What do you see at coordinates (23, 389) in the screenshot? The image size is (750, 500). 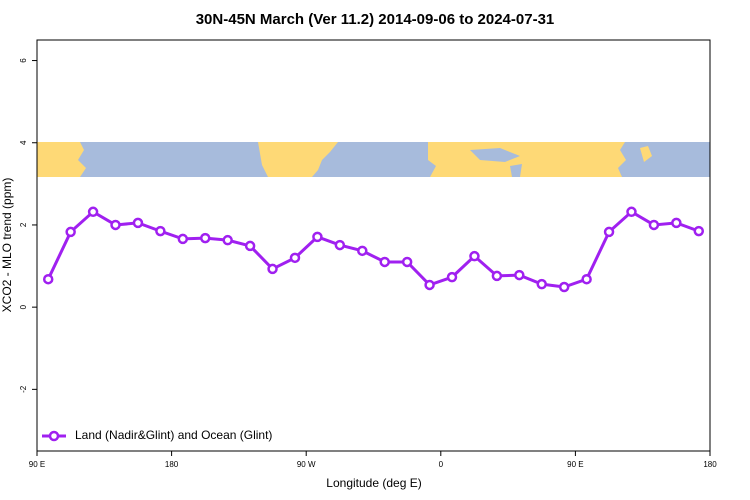 I see `y-tick-label: -2` at bounding box center [23, 389].